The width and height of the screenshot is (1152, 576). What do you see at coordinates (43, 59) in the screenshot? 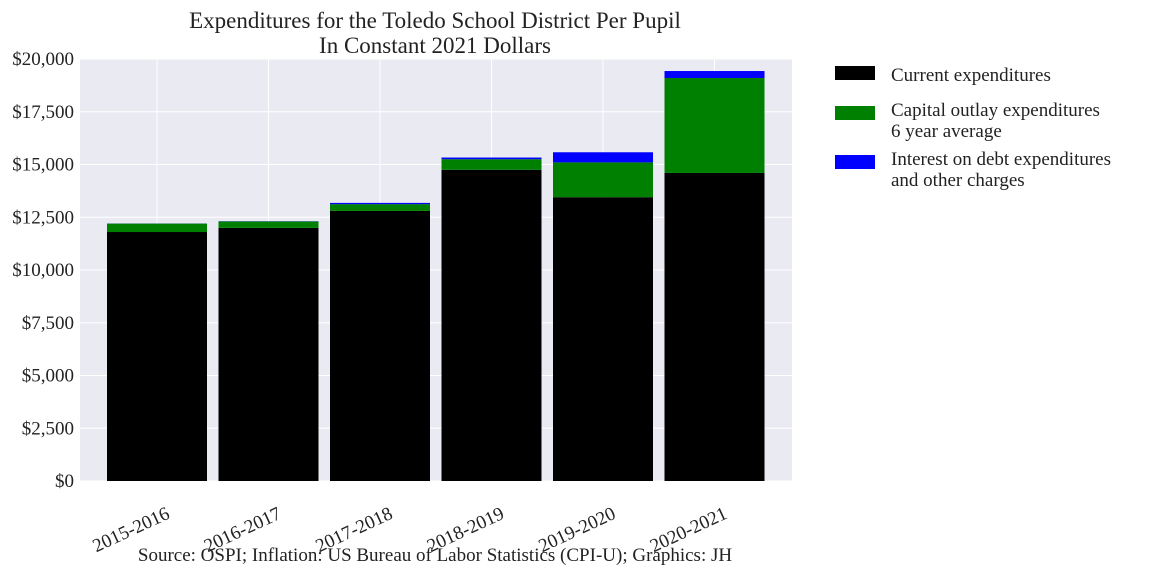
I see `y-tick-label: $20,000` at bounding box center [43, 59].